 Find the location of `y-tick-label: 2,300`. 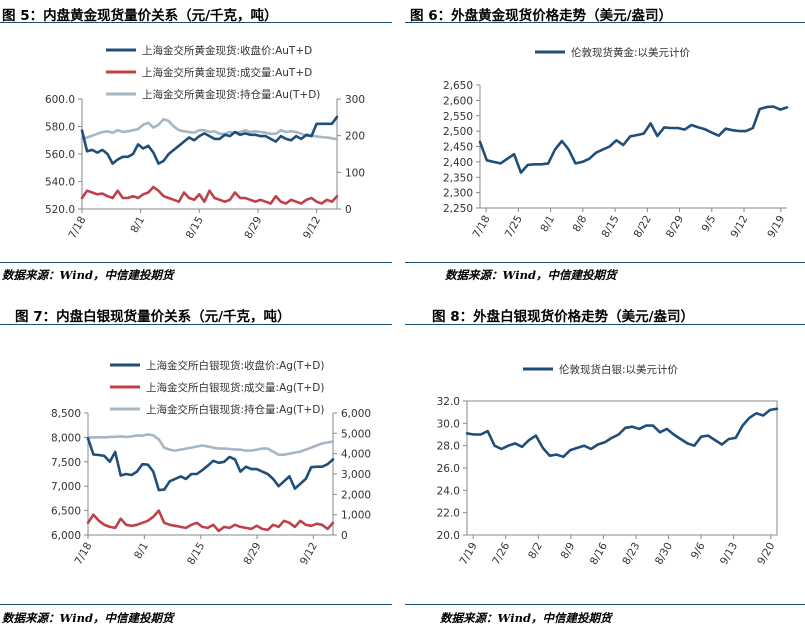

y-tick-label: 2,300 is located at coordinates (458, 194).